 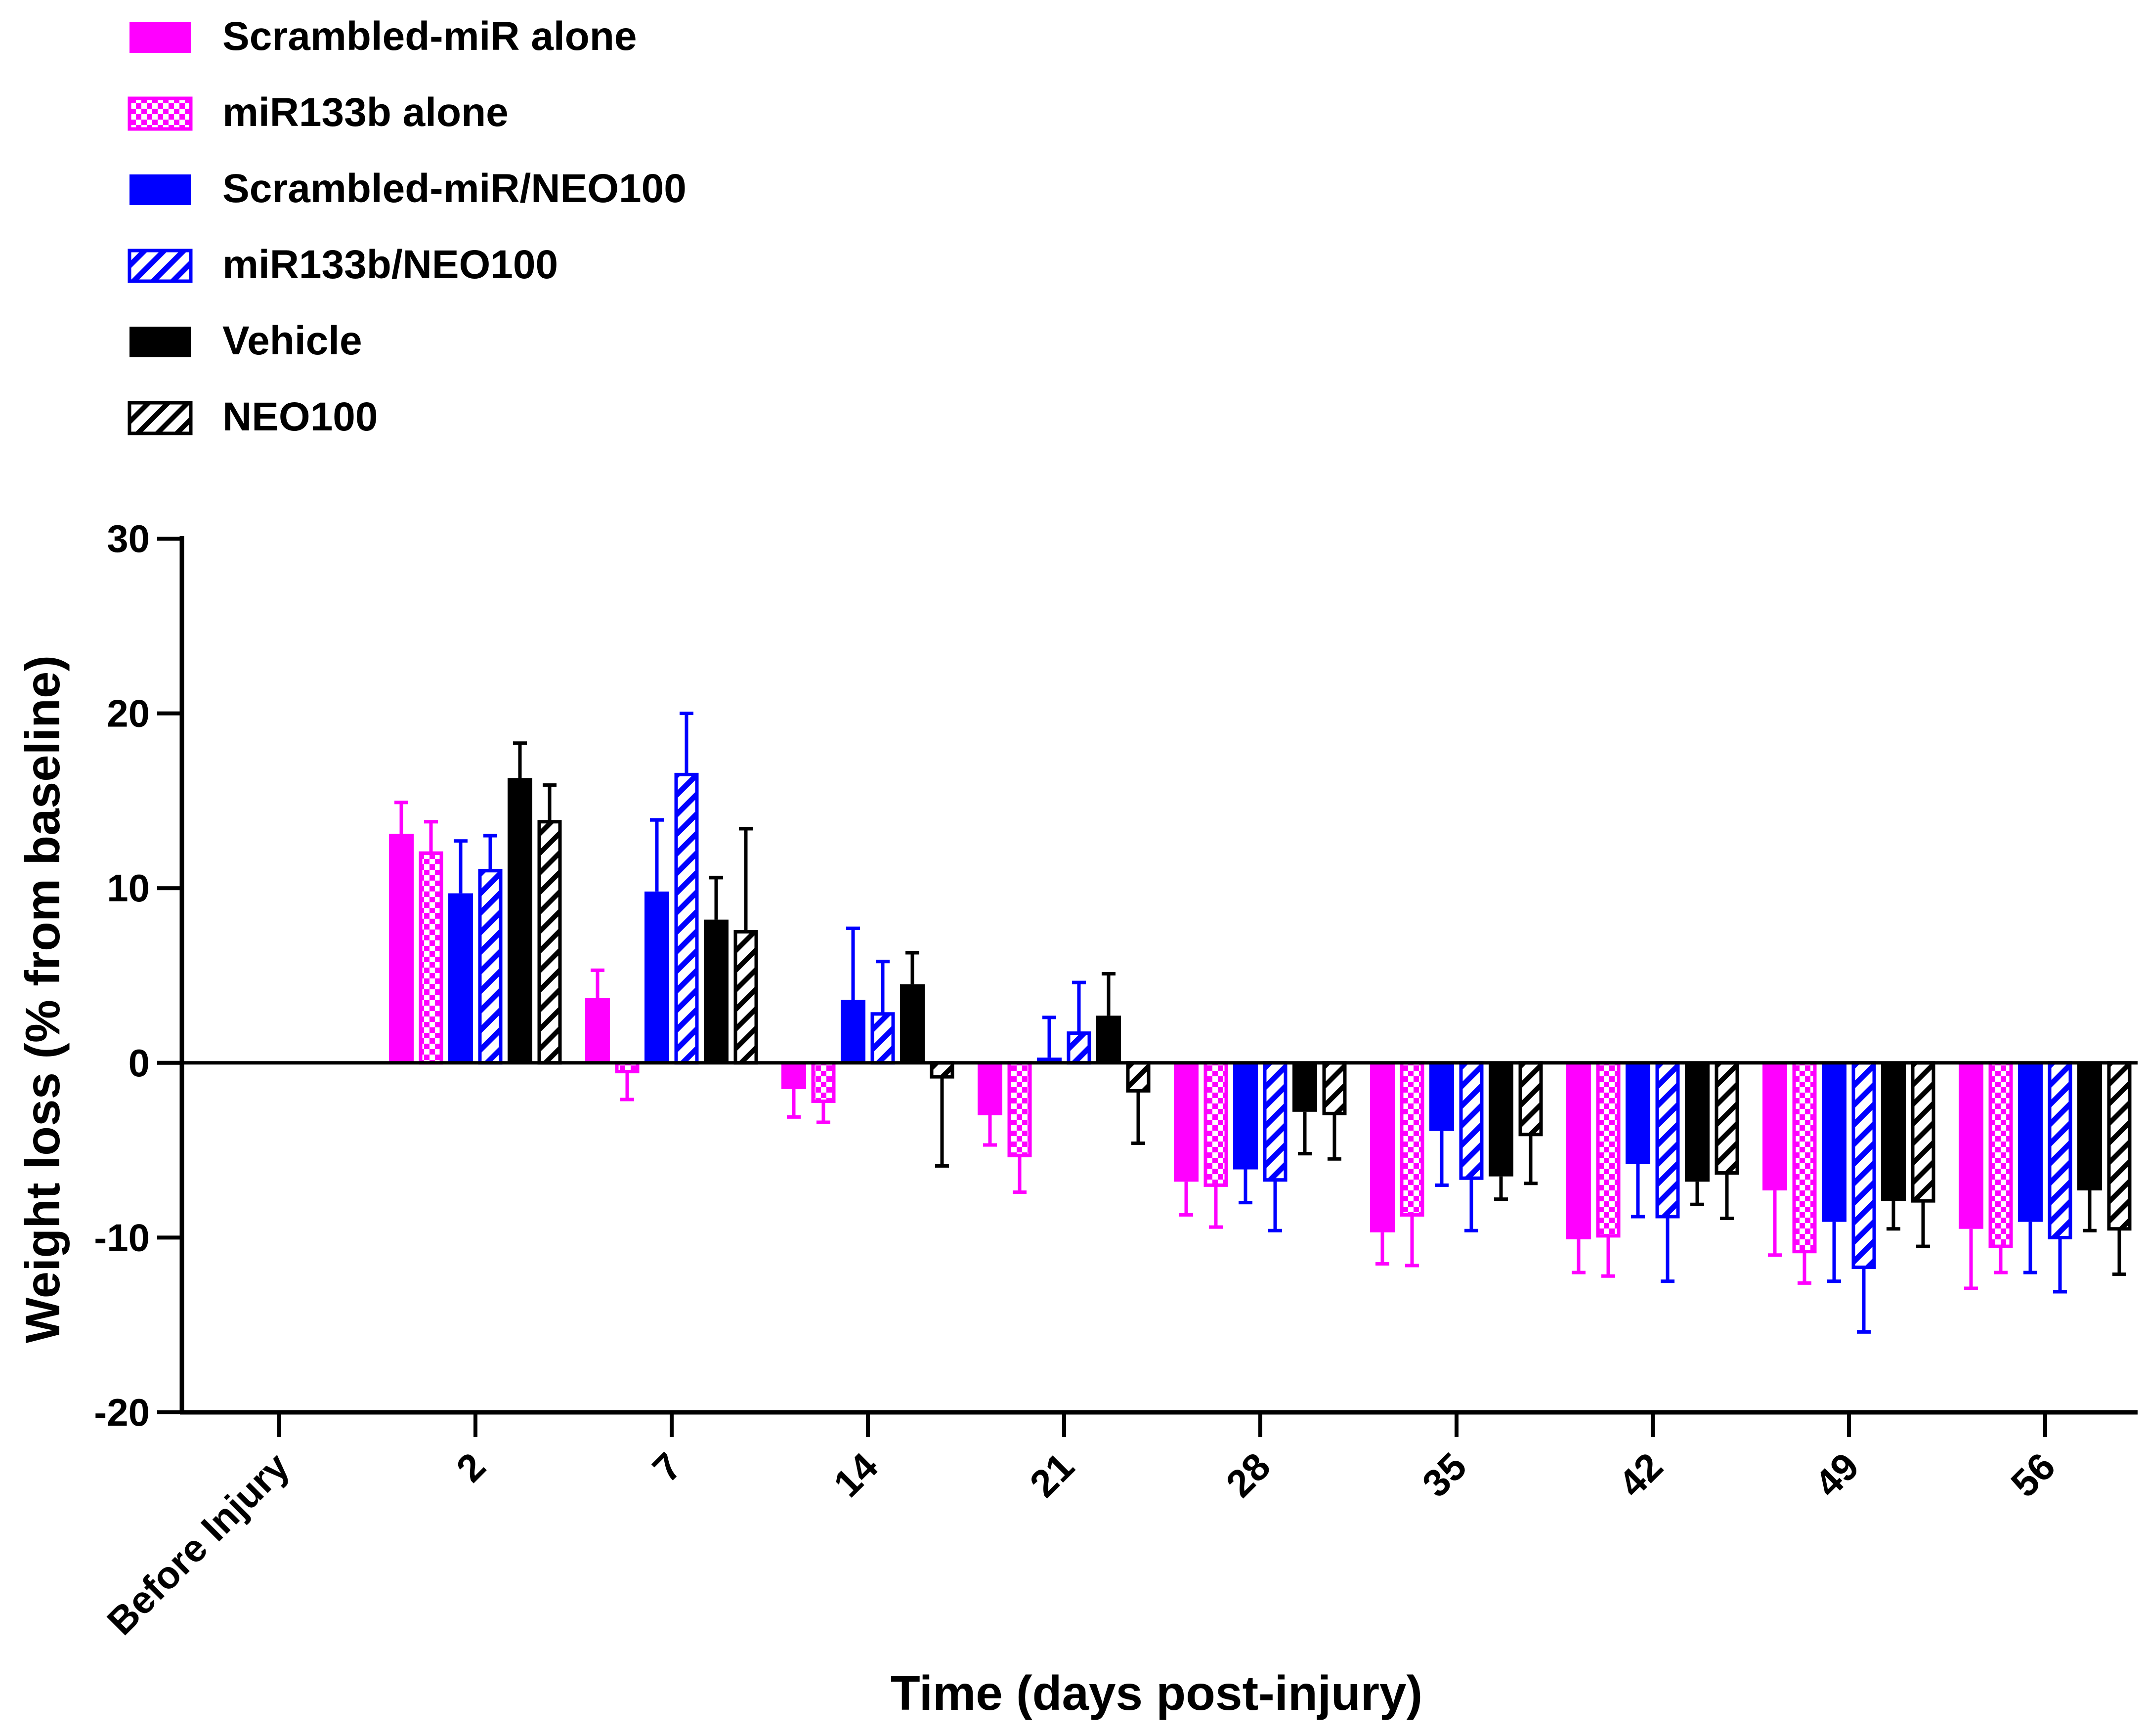 What do you see at coordinates (292, 341) in the screenshot?
I see `legend-label-vehicle: Vehicle` at bounding box center [292, 341].